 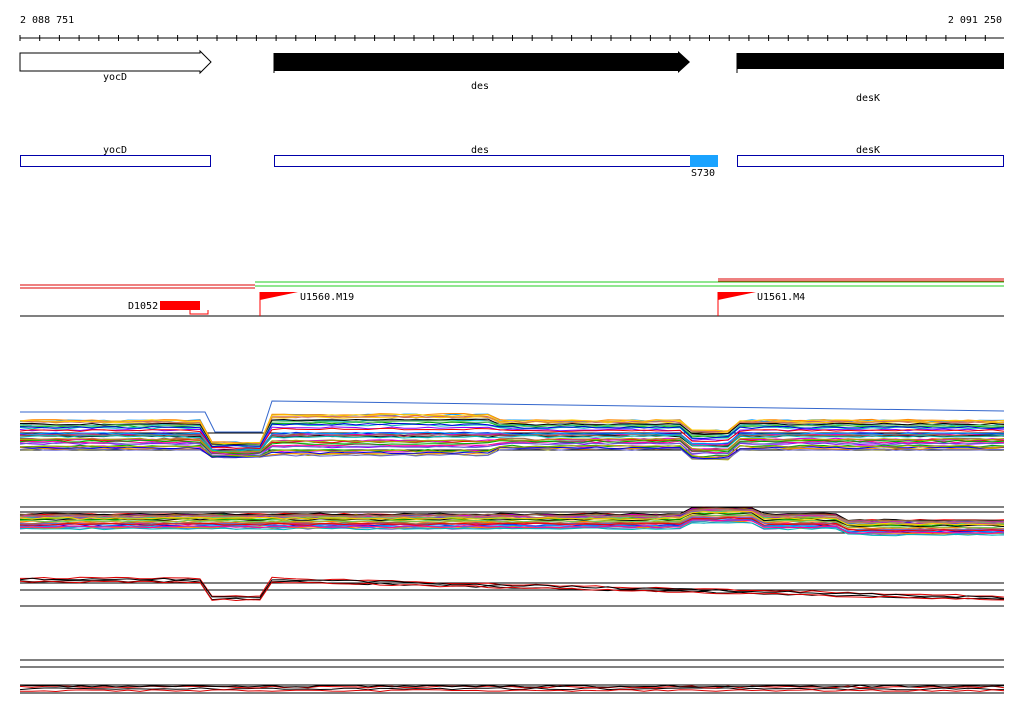 What do you see at coordinates (975, 20) in the screenshot?
I see `ruler-end: 2 091 250` at bounding box center [975, 20].